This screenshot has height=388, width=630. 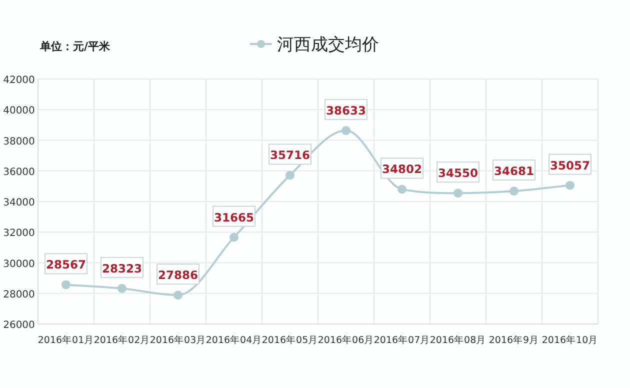 I want to click on x-tick-label: 2016年05月, so click(x=290, y=340).